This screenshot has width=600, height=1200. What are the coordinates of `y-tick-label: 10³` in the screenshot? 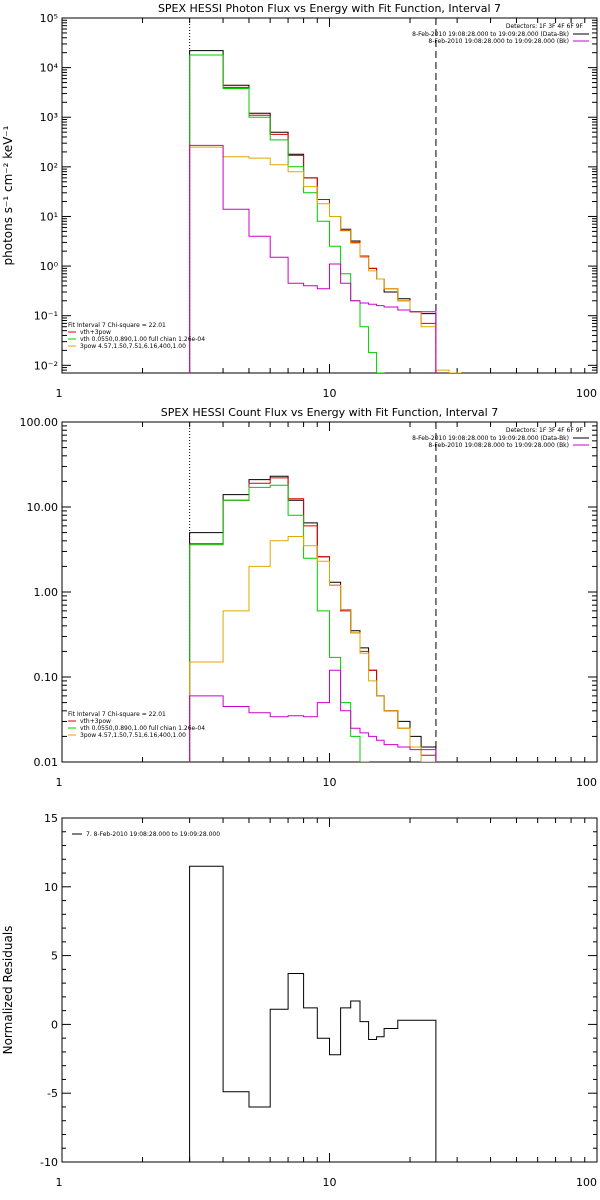 It's located at (49, 117).